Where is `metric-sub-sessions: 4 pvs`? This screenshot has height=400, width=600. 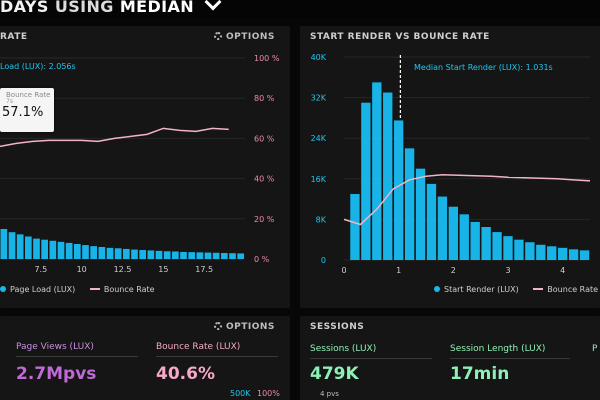
metric-sub-sessions: 4 pvs is located at coordinates (329, 394).